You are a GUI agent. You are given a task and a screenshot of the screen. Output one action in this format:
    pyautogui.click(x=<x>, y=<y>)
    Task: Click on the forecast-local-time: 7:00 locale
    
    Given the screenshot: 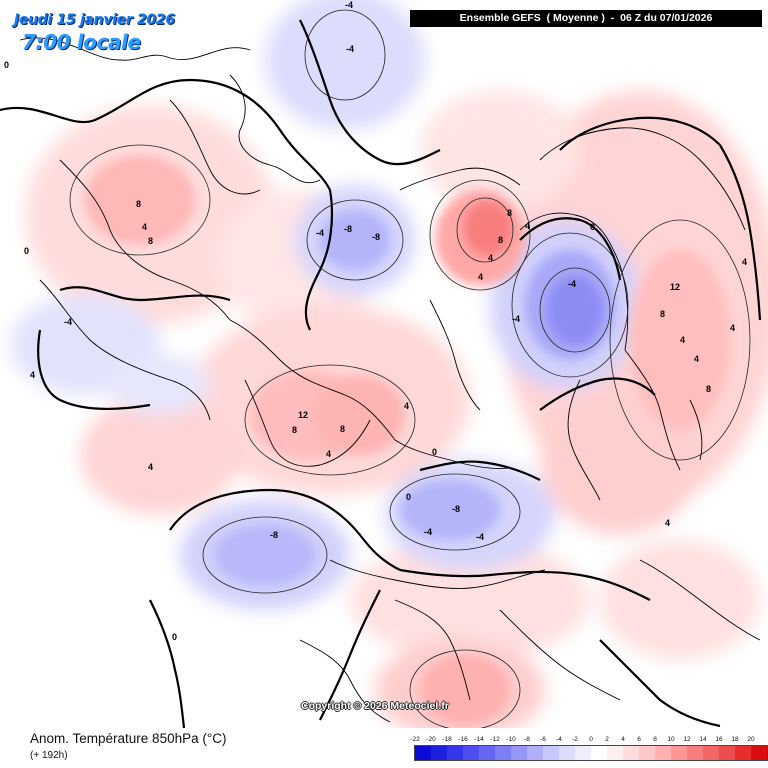 What is the action you would take?
    pyautogui.click(x=81, y=42)
    